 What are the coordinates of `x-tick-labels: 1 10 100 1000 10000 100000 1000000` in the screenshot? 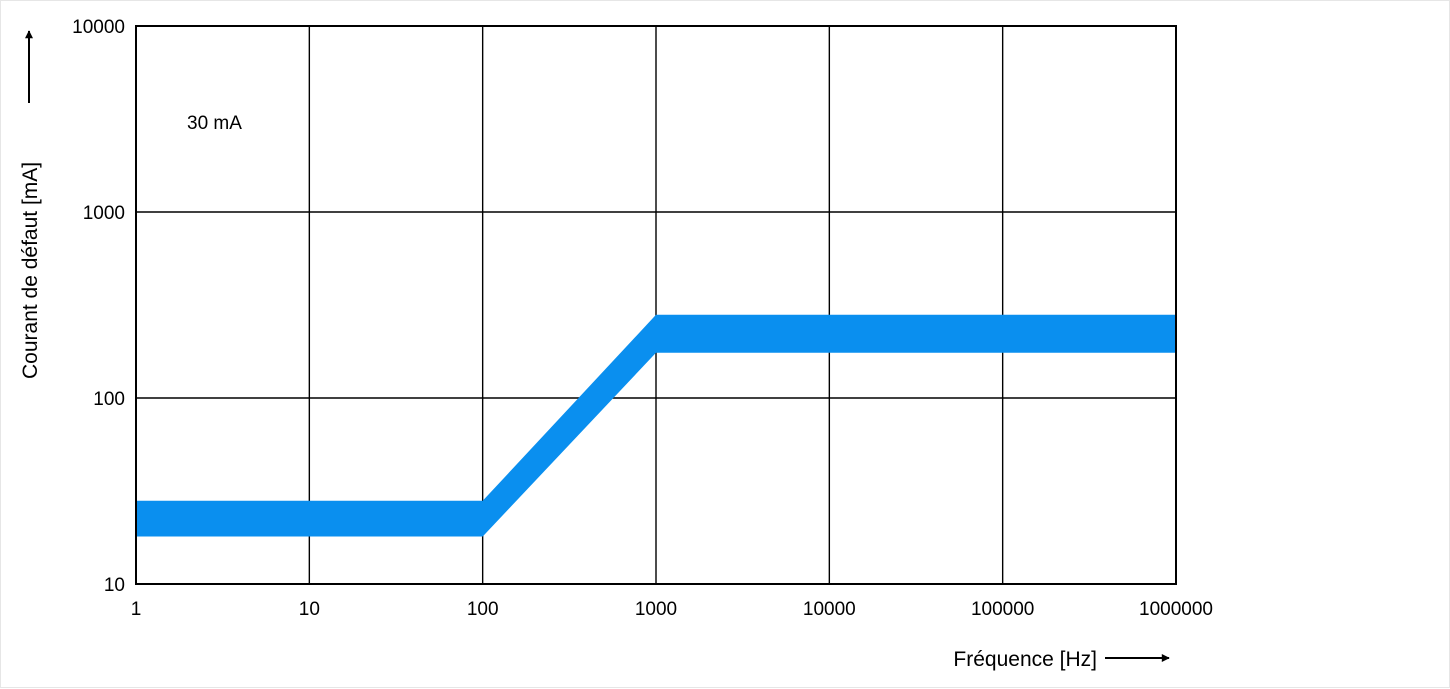 It's located at (672, 609).